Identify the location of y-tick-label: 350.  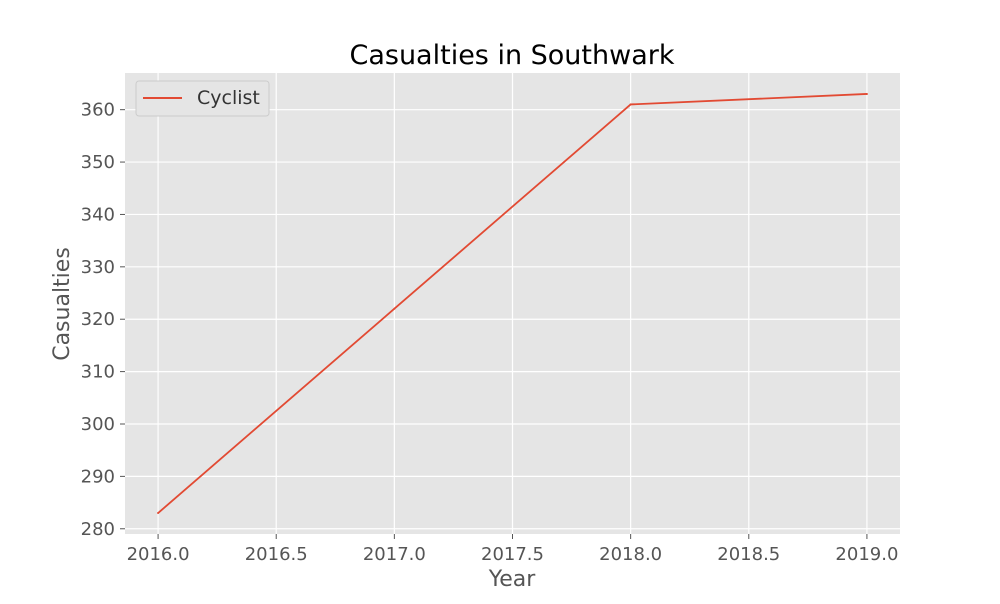
(98, 162).